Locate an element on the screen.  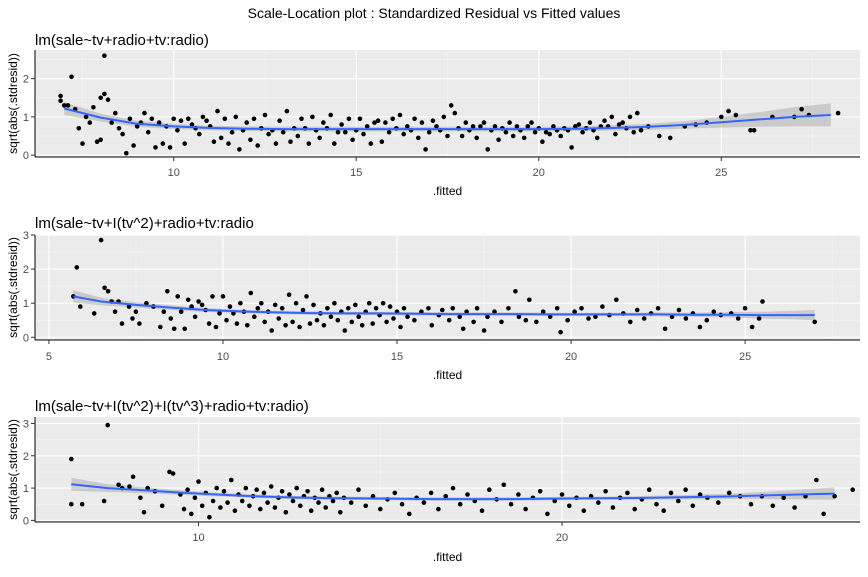
confidence-band is located at coordinates (453, 489).